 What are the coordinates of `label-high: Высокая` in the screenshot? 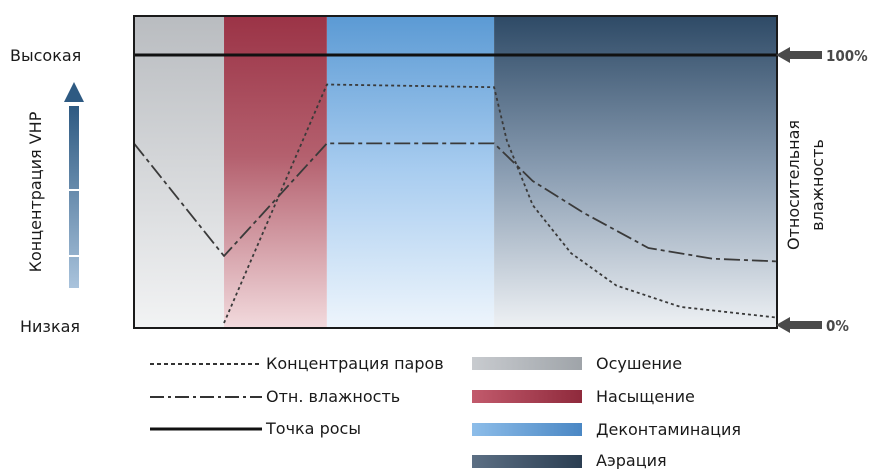 It's located at (45, 55).